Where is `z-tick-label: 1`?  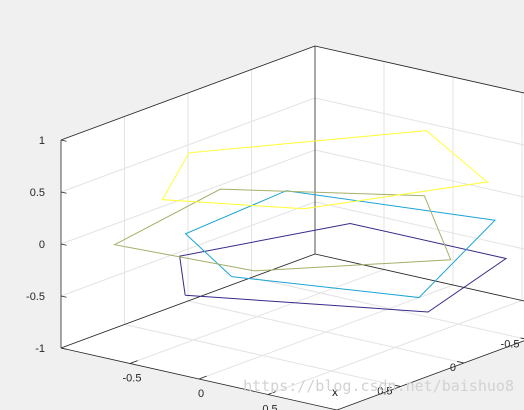
z-tick-label: 1 is located at coordinates (42, 141).